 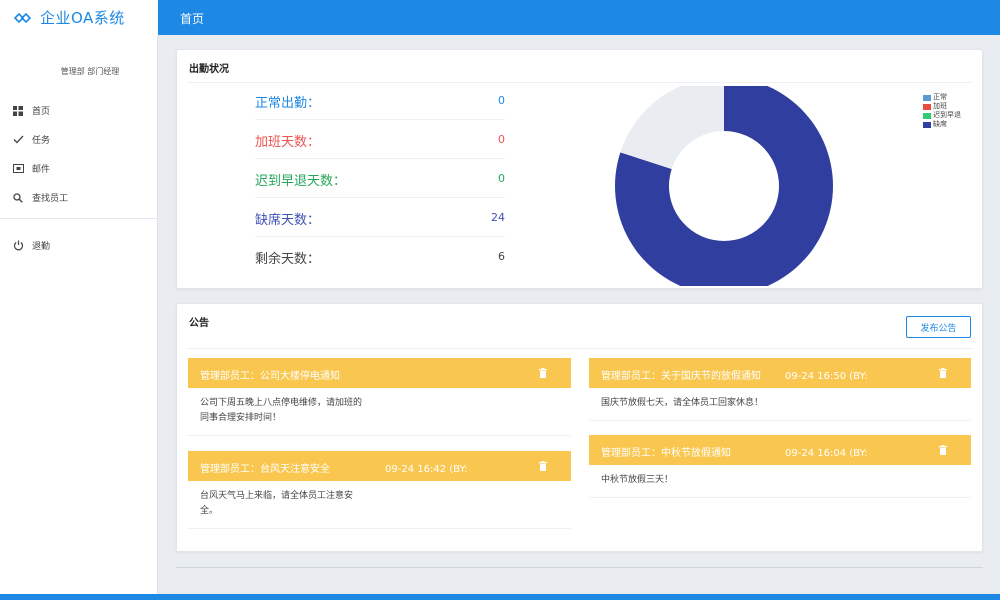 What do you see at coordinates (637, 480) in the screenshot?
I see `notice-body-line: 中秋节放假三天！` at bounding box center [637, 480].